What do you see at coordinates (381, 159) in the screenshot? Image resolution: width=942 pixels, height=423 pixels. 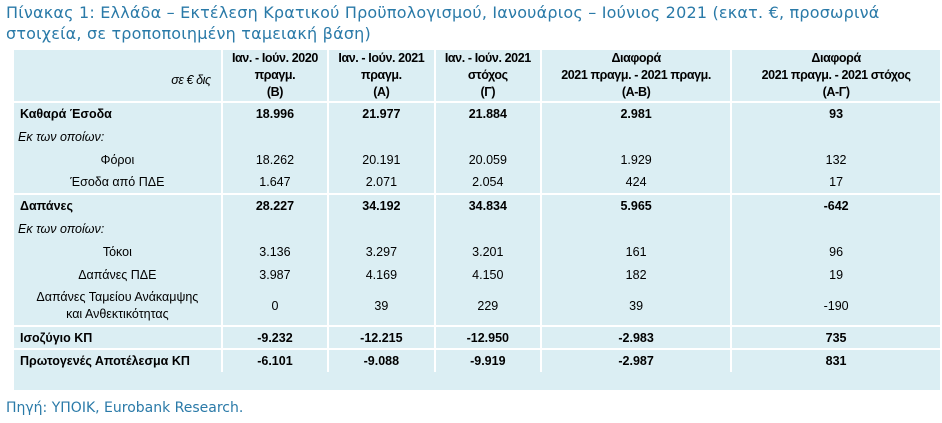 I see `table-cell: 20.191` at bounding box center [381, 159].